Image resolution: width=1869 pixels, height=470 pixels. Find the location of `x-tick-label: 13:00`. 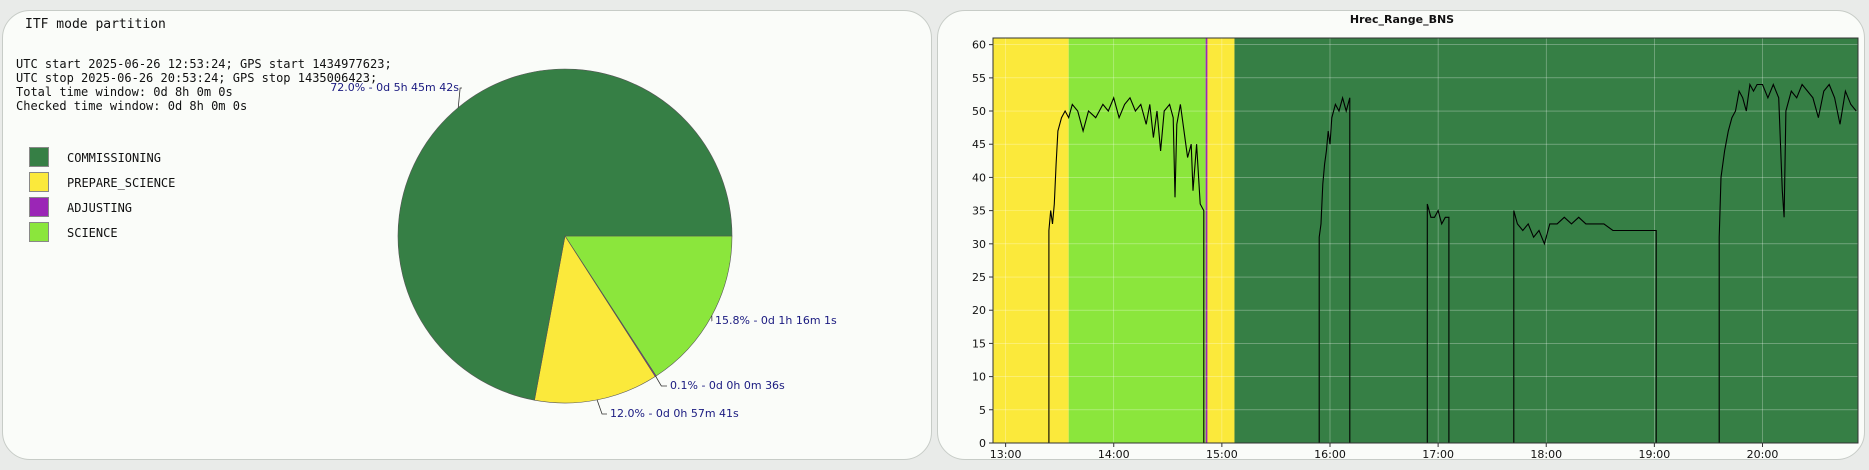

x-tick-label: 13:00 is located at coordinates (1006, 454).